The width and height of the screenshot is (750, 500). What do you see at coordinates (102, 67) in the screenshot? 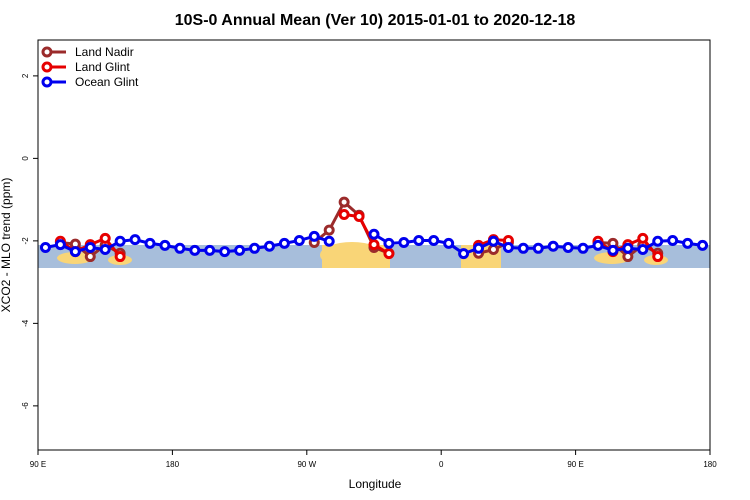
I see `legend-label: Land Glint` at bounding box center [102, 67].